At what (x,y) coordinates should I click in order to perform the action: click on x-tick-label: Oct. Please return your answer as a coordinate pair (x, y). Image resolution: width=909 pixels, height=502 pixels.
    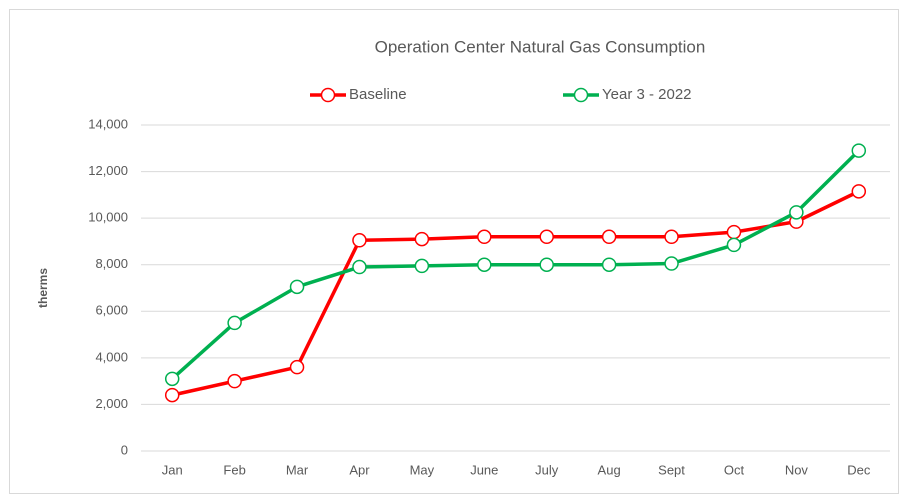
    Looking at the image, I should click on (734, 469).